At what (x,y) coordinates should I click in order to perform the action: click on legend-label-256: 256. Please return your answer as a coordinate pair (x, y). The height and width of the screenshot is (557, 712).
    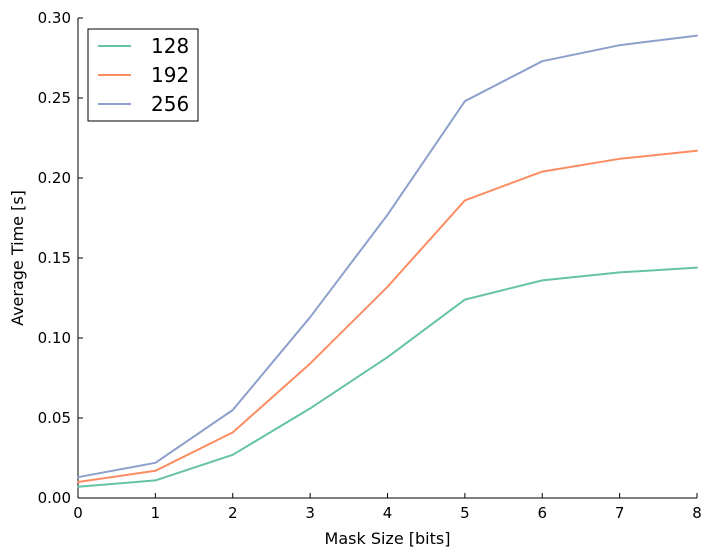
    Looking at the image, I should click on (170, 104).